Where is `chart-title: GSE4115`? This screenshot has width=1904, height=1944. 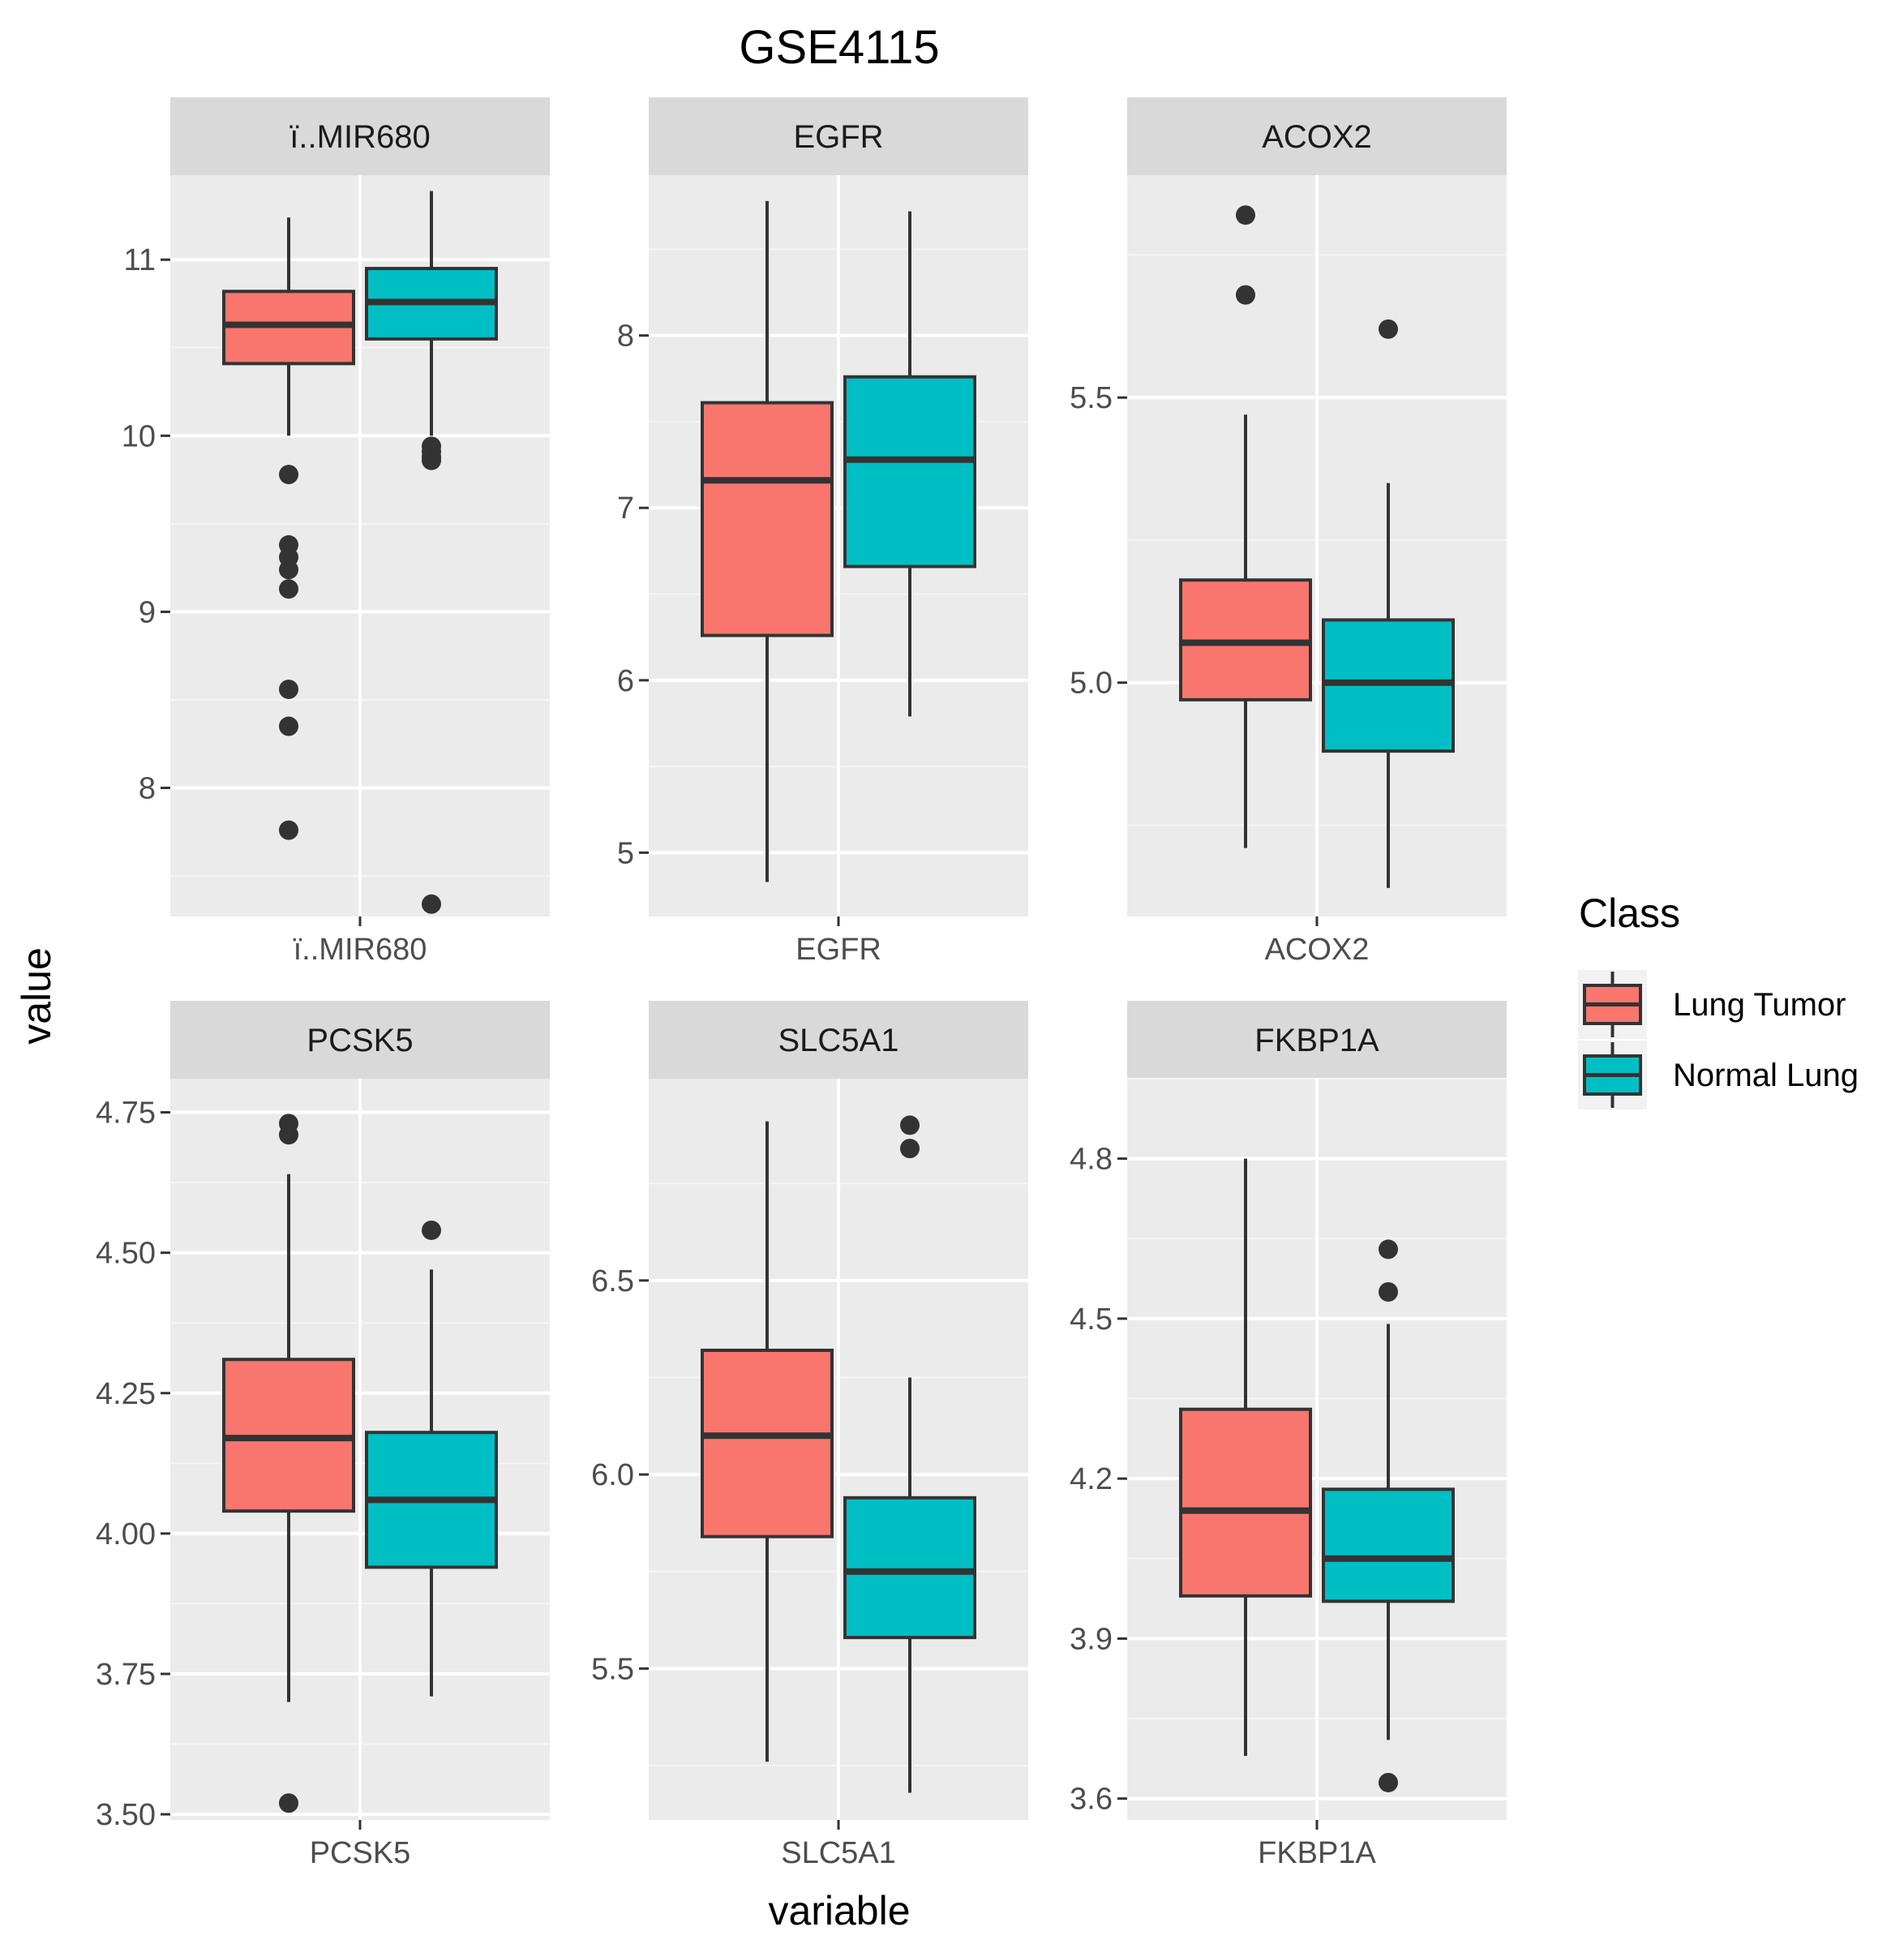
chart-title: GSE4115 is located at coordinates (839, 48).